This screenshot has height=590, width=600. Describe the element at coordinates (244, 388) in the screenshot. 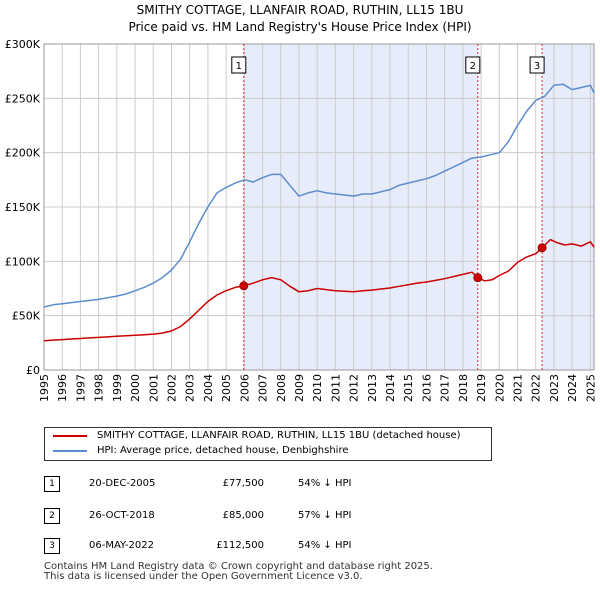

I see `x-tick-label: 2006` at that location.